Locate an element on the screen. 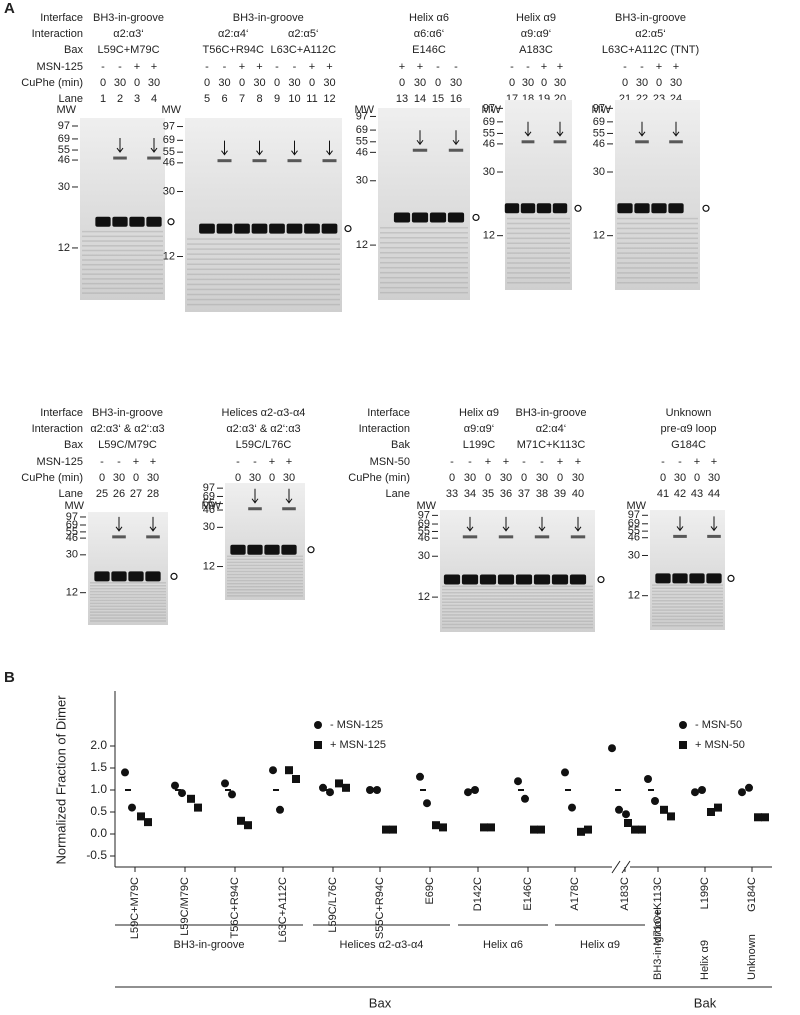 The image size is (800, 1015). monomer-marker is located at coordinates (578, 208).